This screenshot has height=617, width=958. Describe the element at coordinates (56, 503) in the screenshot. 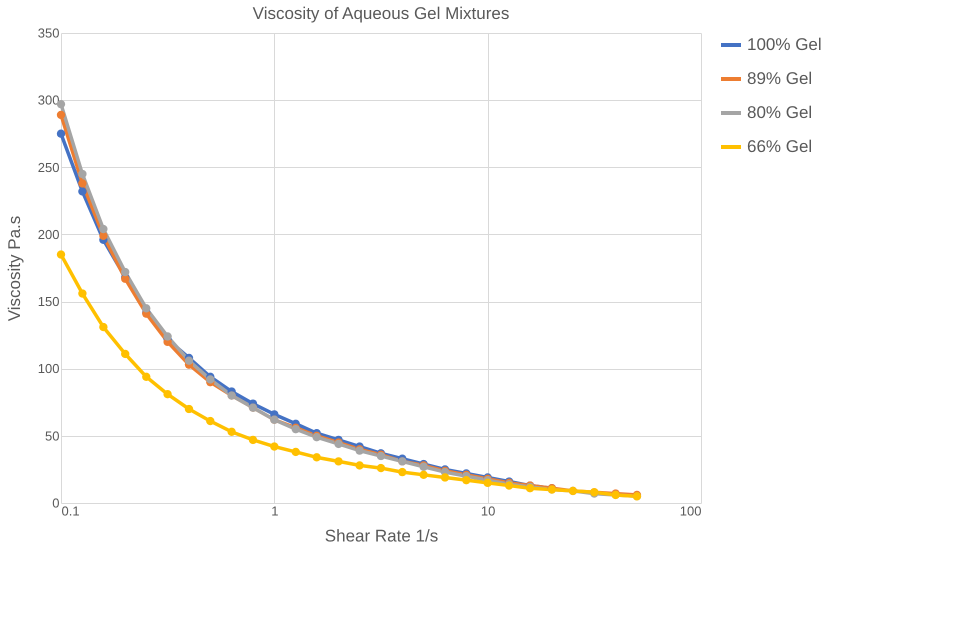

I see `y-tick-label: 0` at that location.